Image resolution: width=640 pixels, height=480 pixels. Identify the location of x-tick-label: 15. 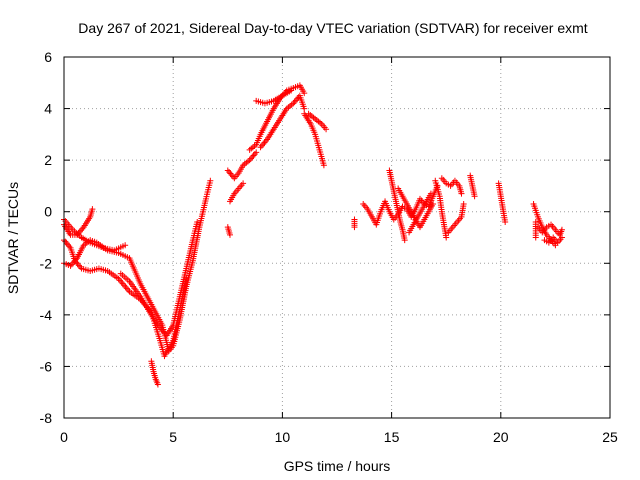
(392, 437).